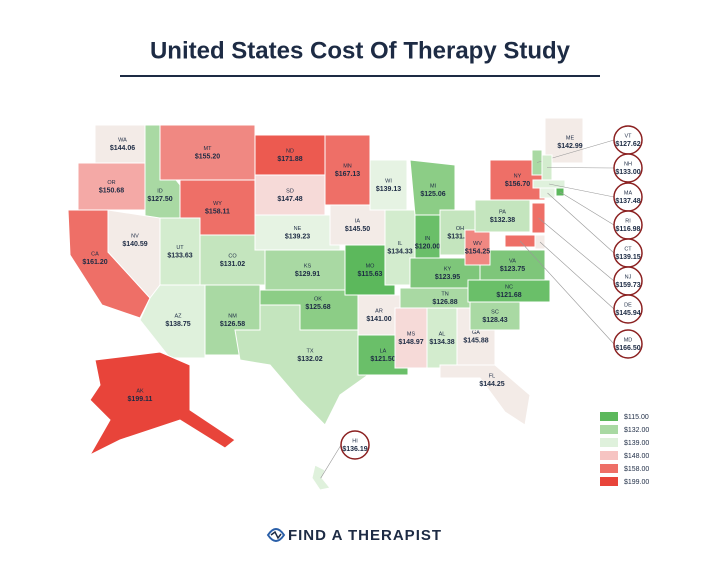 The width and height of the screenshot is (720, 576). What do you see at coordinates (628, 249) in the screenshot?
I see `state-abbr: CT` at bounding box center [628, 249].